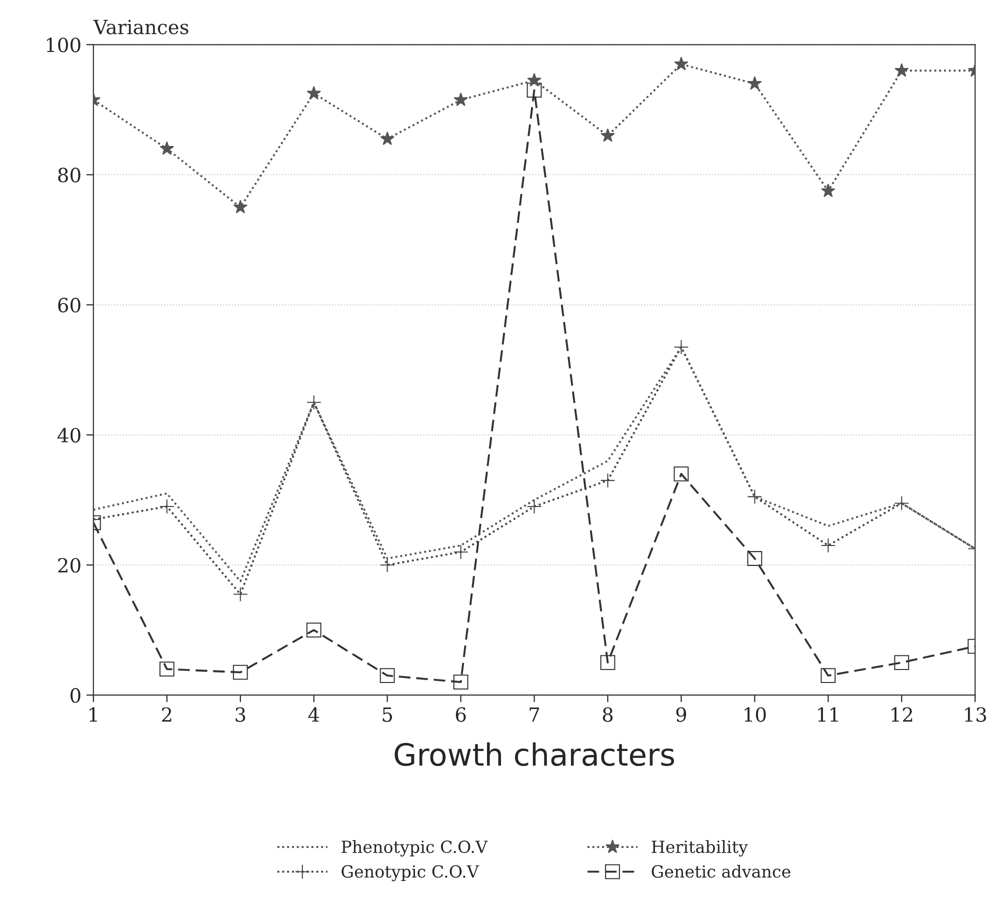 The width and height of the screenshot is (994, 911). Describe the element at coordinates (69, 565) in the screenshot. I see `y-tick-label: 20` at that location.